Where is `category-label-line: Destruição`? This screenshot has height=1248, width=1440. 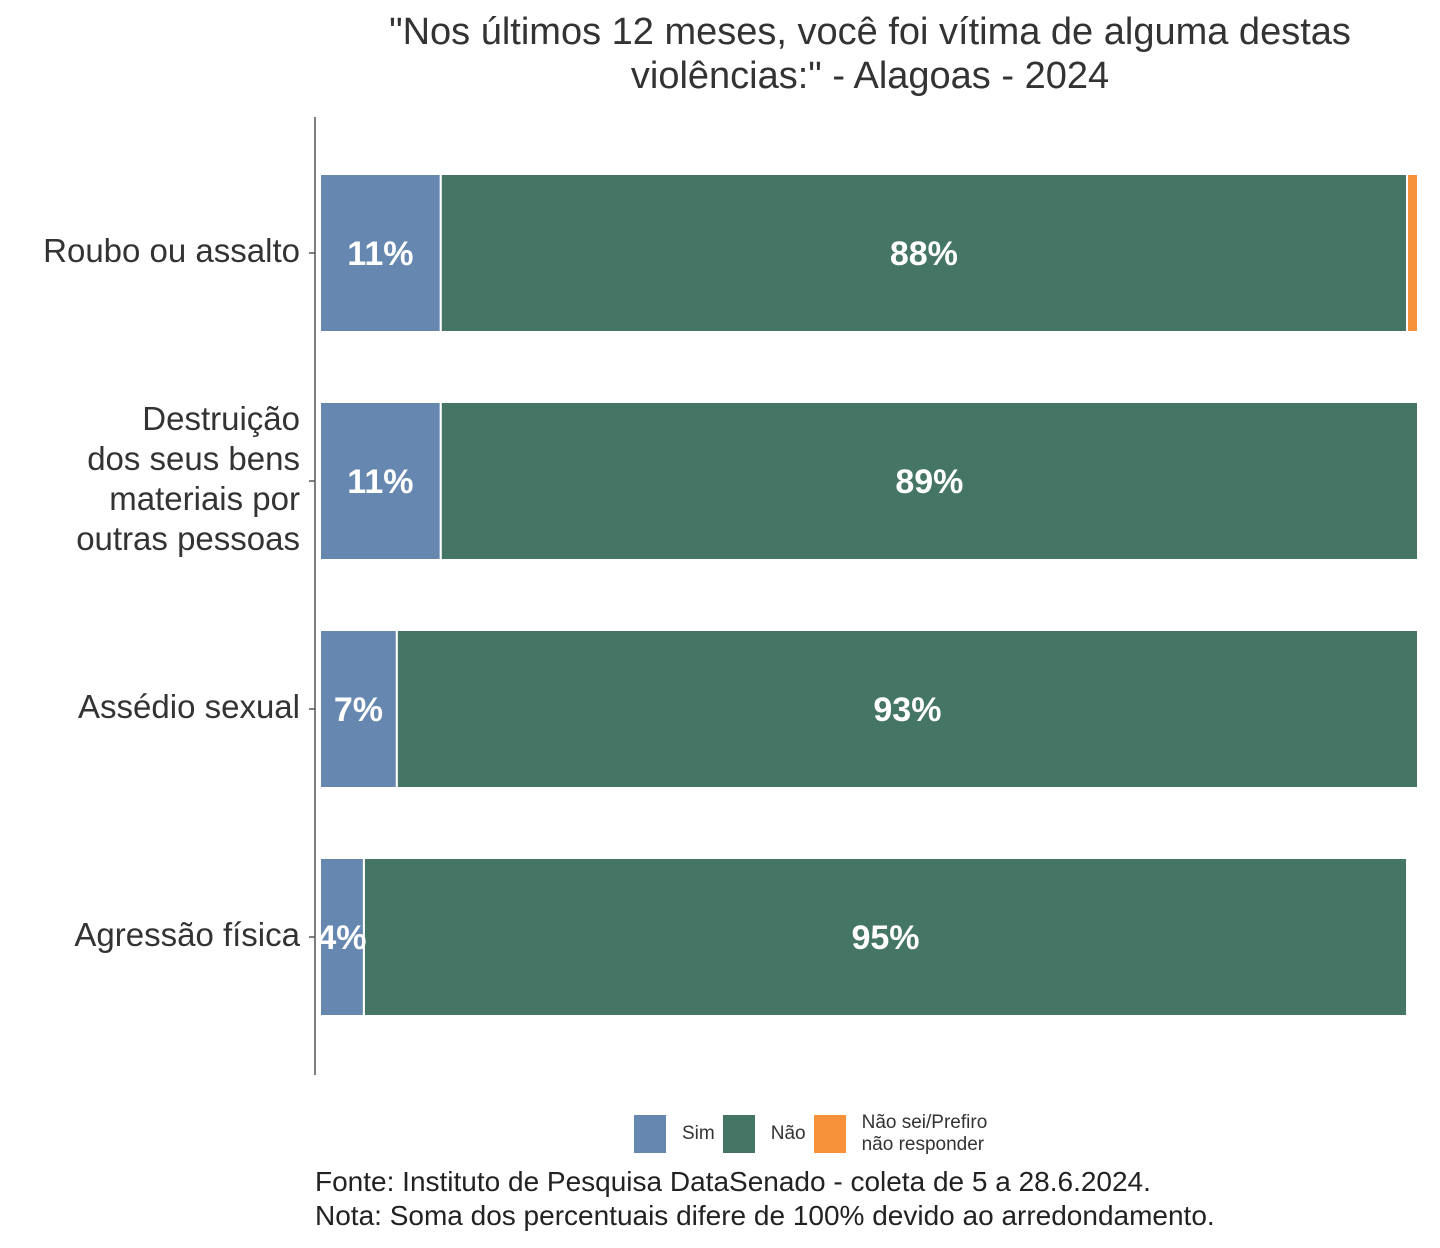 category-label-line: Destruição is located at coordinates (221, 418).